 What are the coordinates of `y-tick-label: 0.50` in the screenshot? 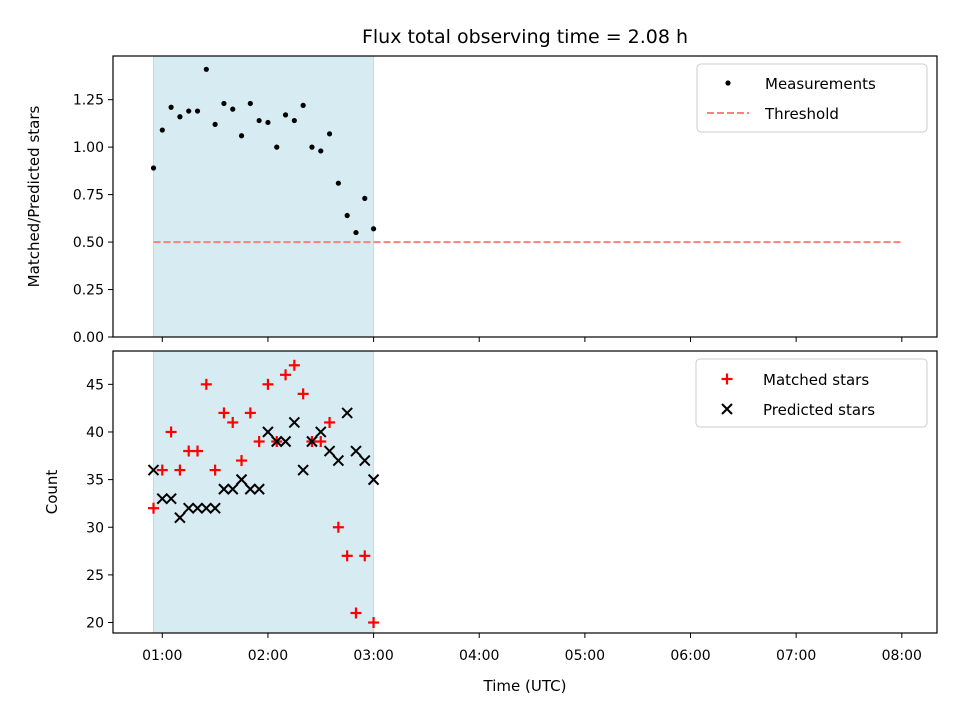 It's located at (88, 243).